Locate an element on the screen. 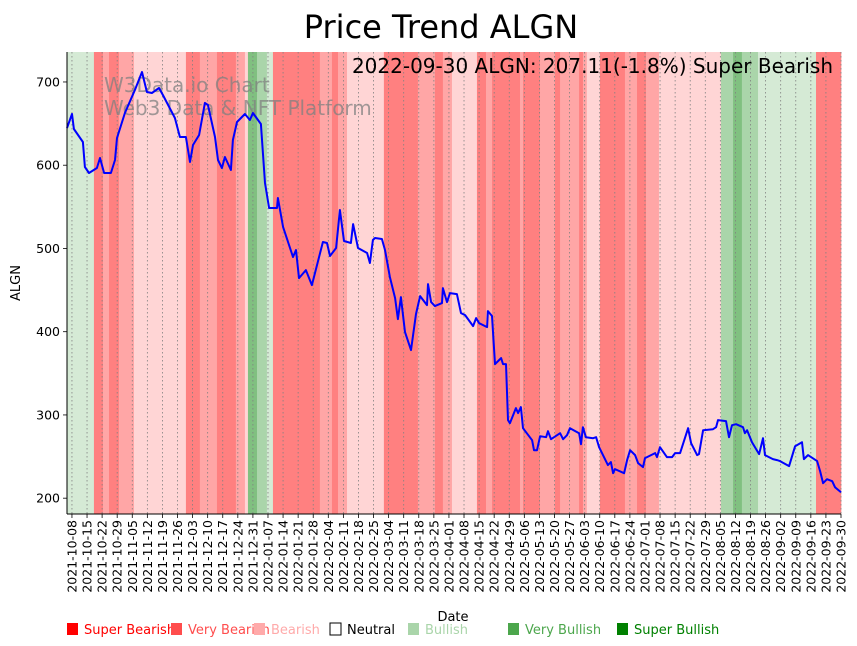 This screenshot has height=646, width=857. y-tick-label: 500 is located at coordinates (48, 248).